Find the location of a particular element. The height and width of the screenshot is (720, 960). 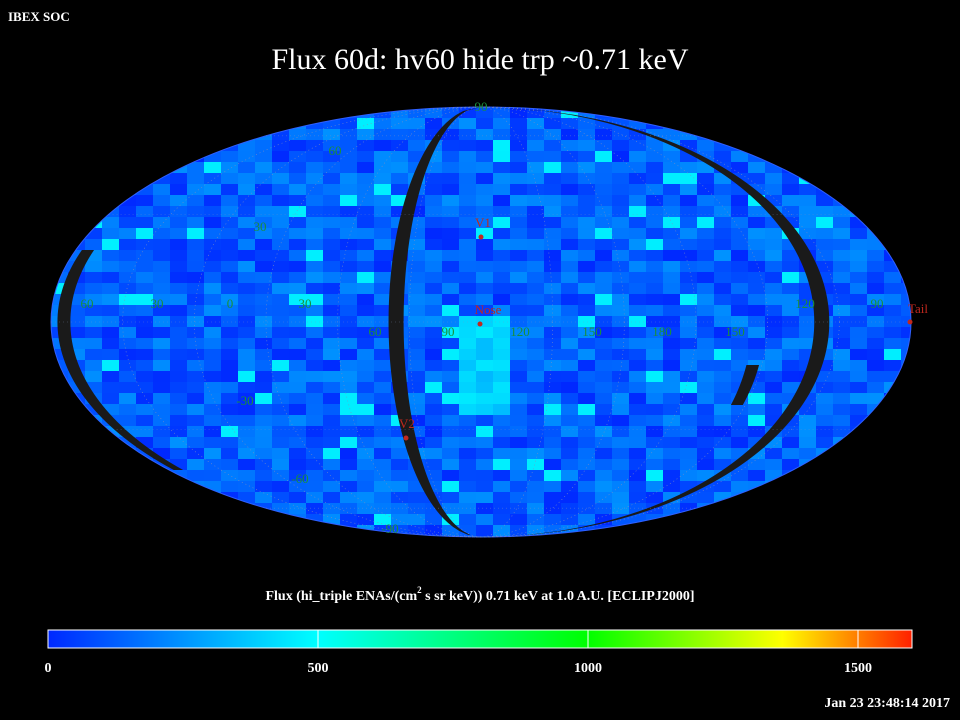

longitude-label: 150 is located at coordinates (735, 331).